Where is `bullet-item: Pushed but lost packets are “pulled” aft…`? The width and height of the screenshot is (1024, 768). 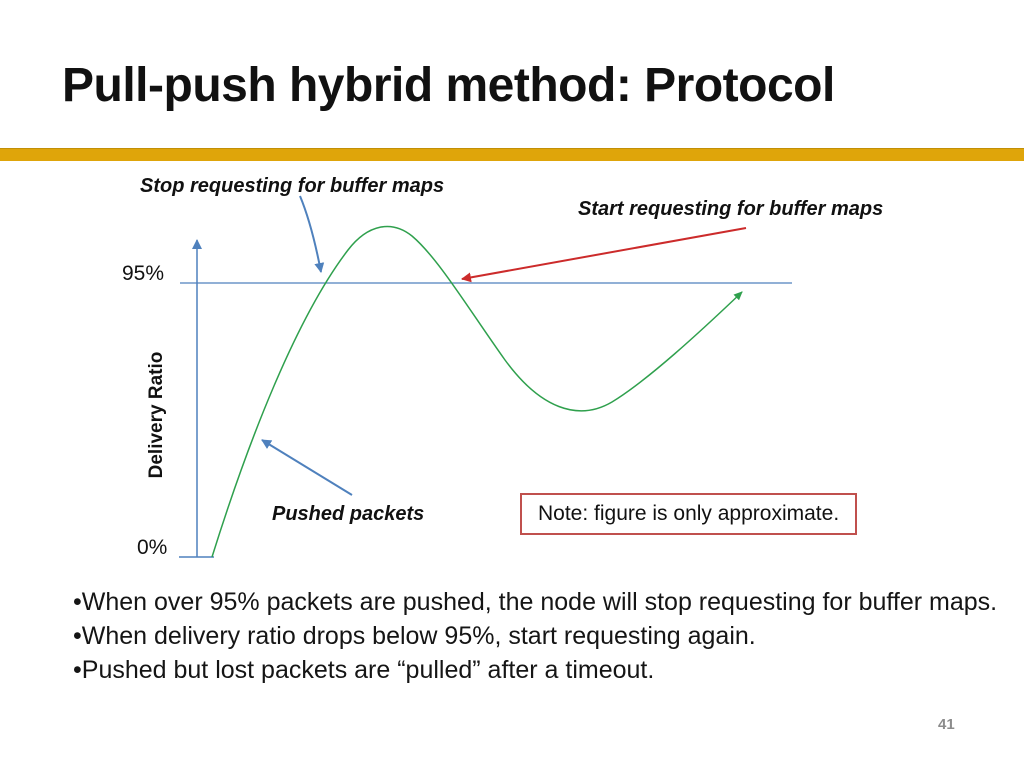
bullet-item: Pushed but lost packets are “pulled” aft… is located at coordinates (547, 670).